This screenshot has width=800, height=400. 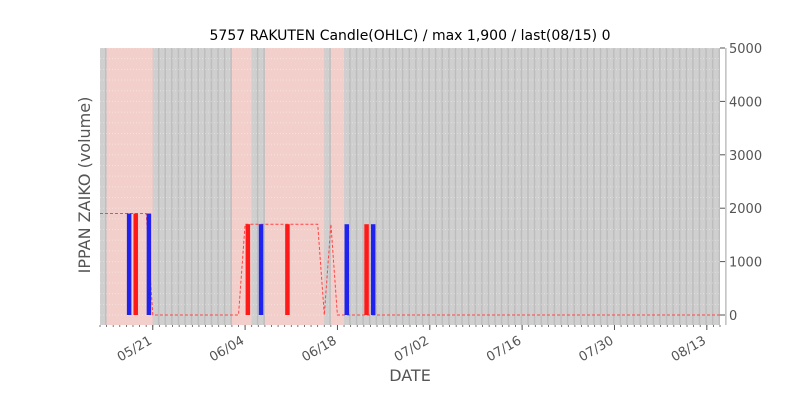 I want to click on x-tick-label: 07/02, so click(x=412, y=349).